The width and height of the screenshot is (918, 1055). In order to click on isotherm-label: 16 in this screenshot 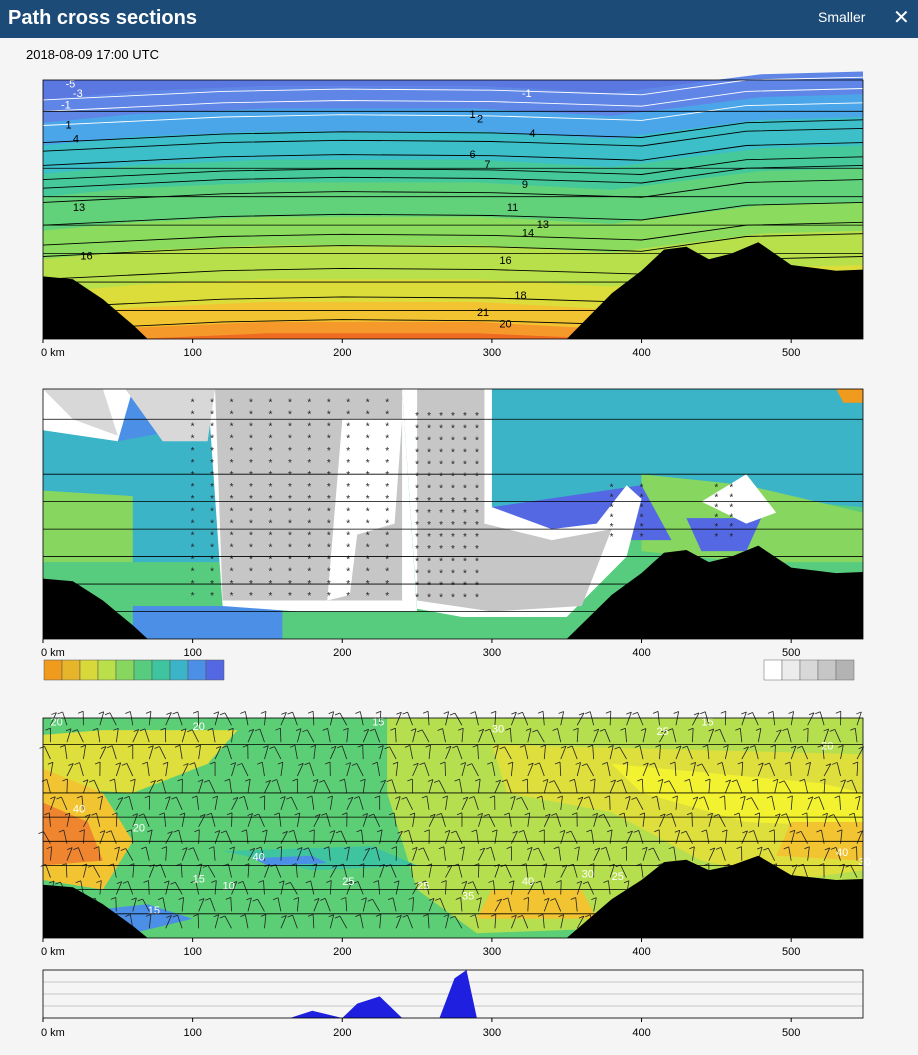, I will do `click(86, 256)`.